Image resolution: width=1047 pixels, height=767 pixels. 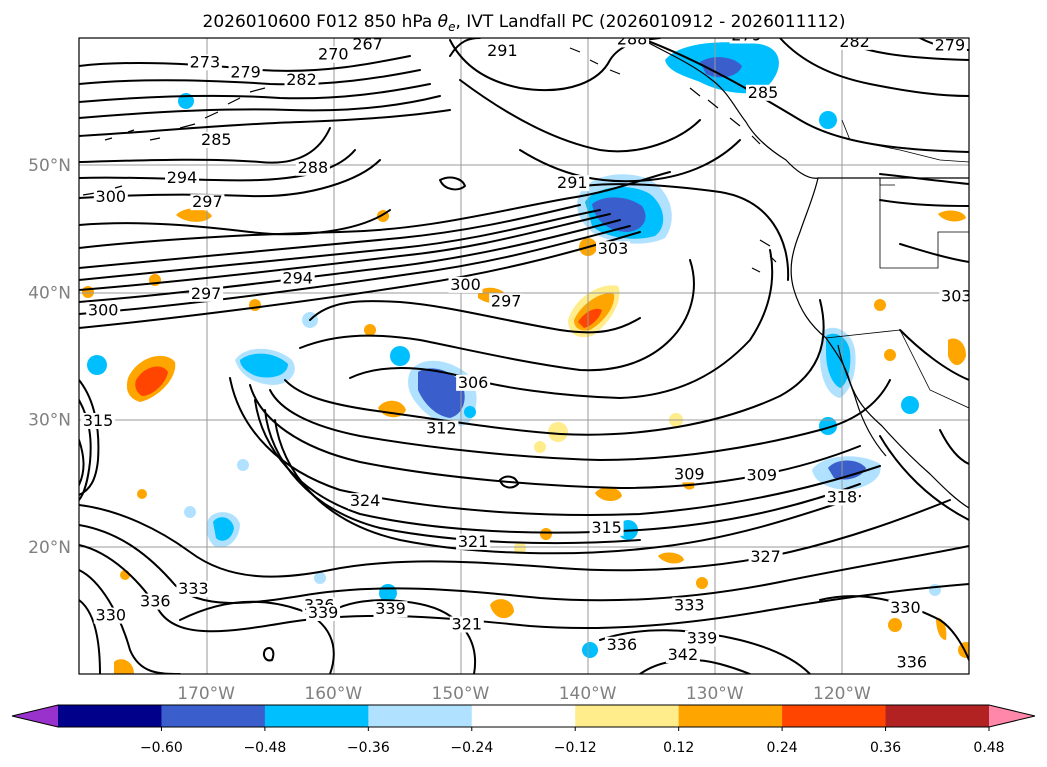 What do you see at coordinates (782, 748) in the screenshot?
I see `colorbar-tick-label: 0.24` at bounding box center [782, 748].